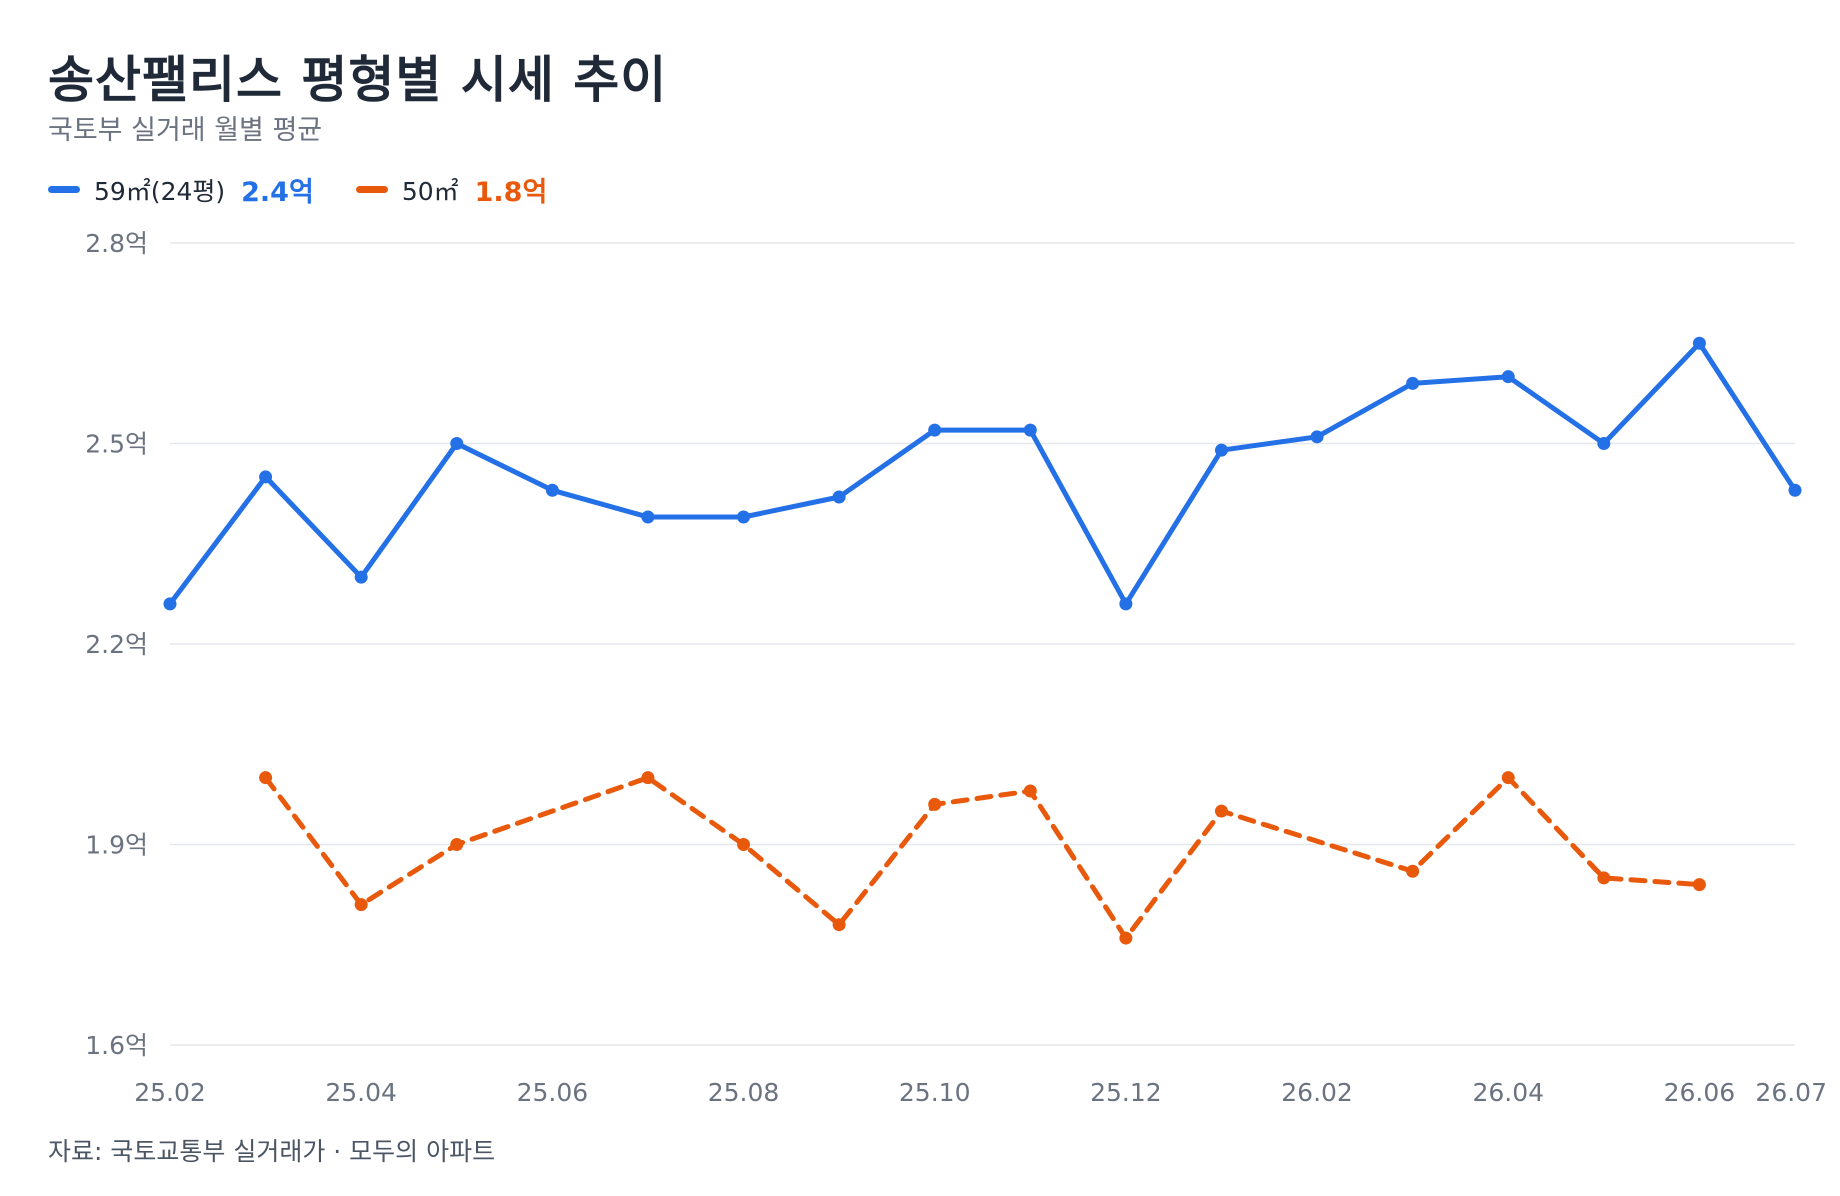  Describe the element at coordinates (185, 130) in the screenshot. I see `chart-subtitle: 국토부 실거래 월별 평균` at that location.